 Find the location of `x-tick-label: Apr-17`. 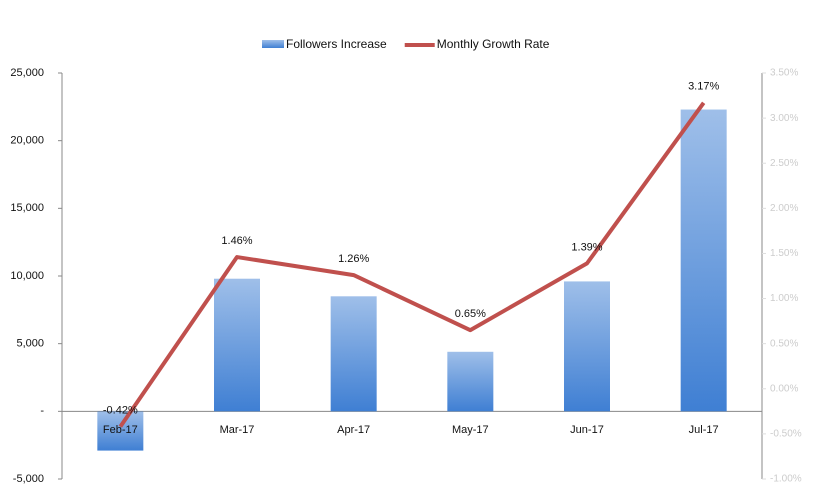

x-tick-label: Apr-17 is located at coordinates (353, 430).